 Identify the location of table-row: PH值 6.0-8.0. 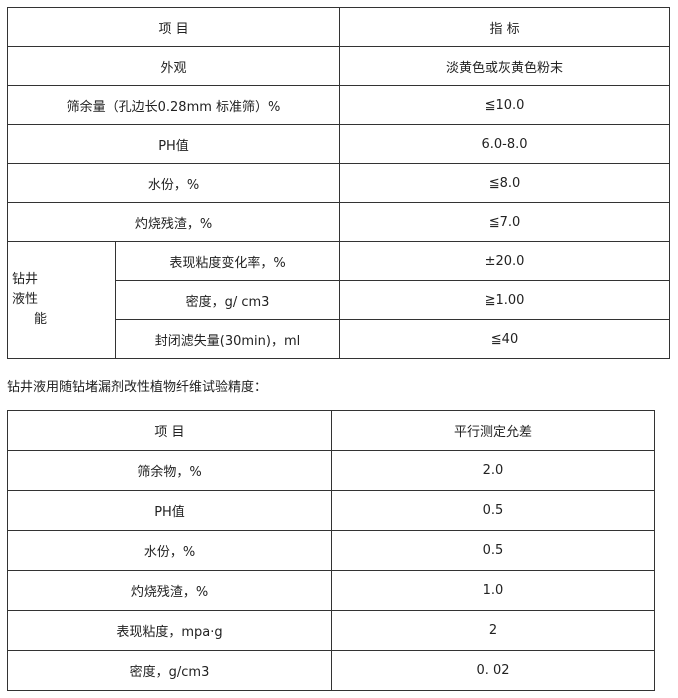
(338, 144).